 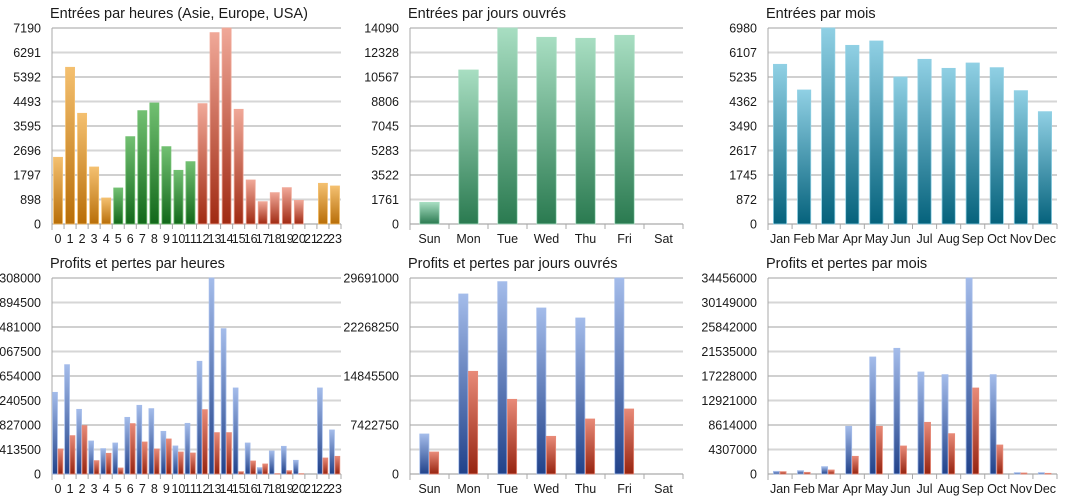 I want to click on x-tick-label: Jul, so click(x=925, y=239).